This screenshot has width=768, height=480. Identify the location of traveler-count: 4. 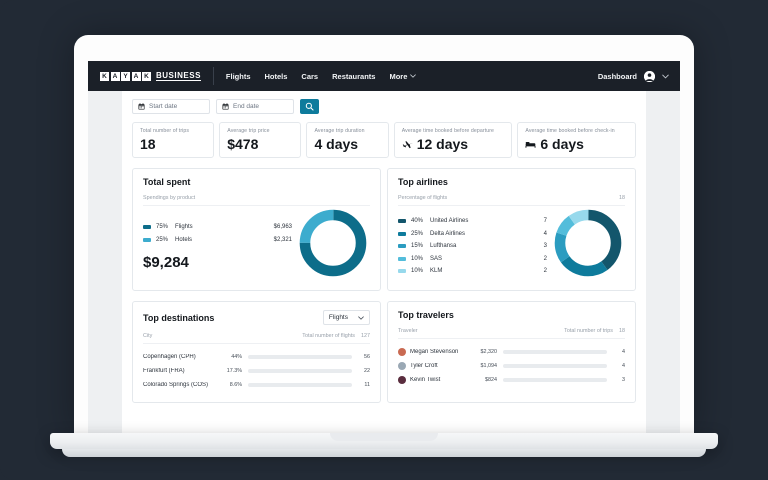
(623, 352).